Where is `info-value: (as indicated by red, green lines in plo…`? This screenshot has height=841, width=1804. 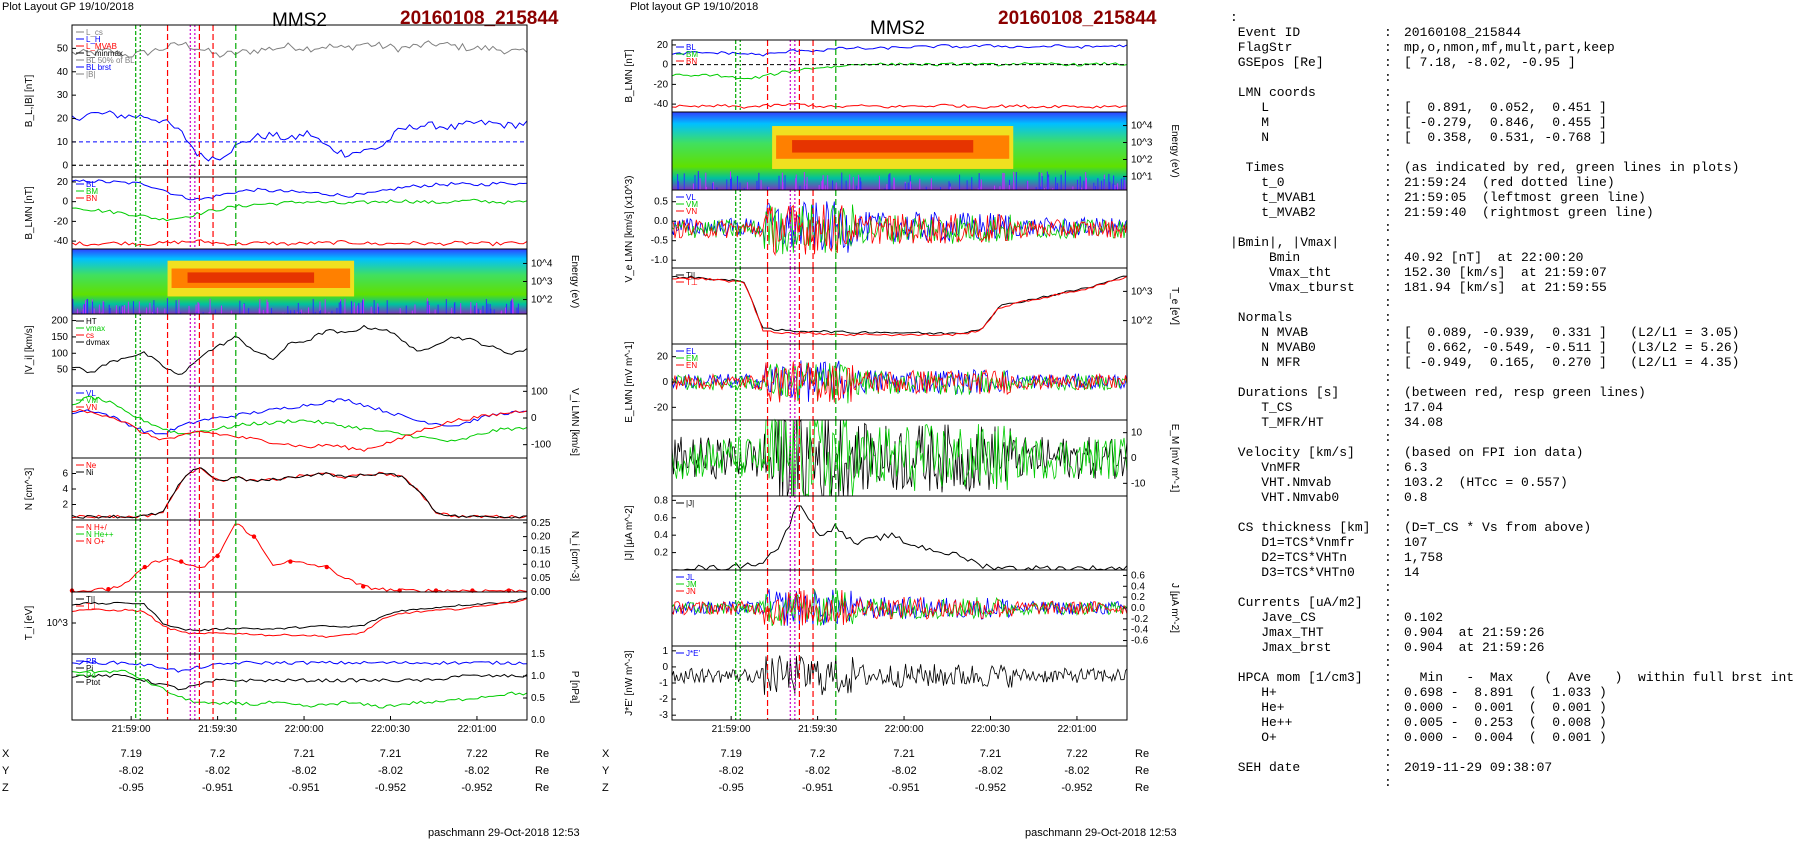
info-value: (as indicated by red, green lines in plo… is located at coordinates (1572, 167).